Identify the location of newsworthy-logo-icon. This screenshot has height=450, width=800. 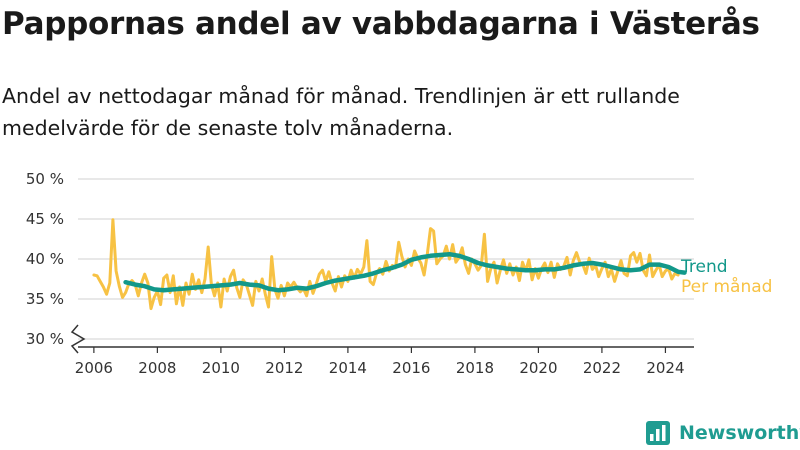
(658, 433).